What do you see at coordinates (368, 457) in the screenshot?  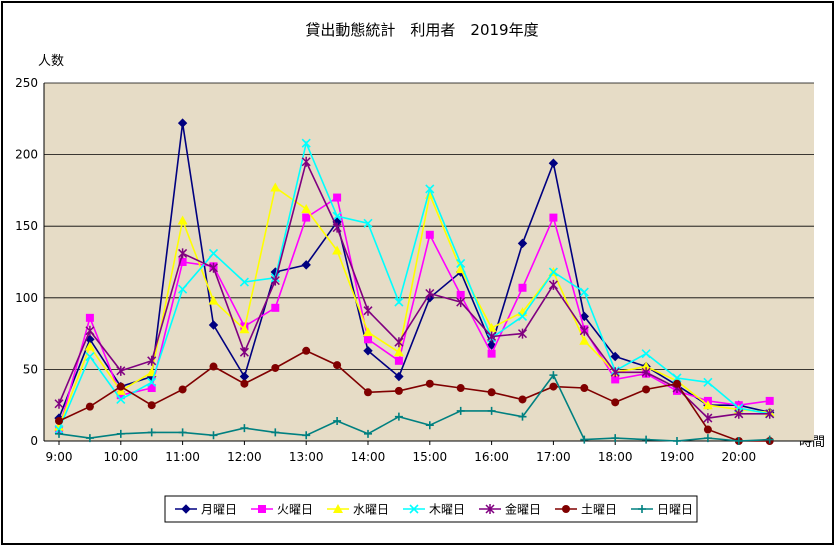 I see `x-tick-label: 14:00` at bounding box center [368, 457].